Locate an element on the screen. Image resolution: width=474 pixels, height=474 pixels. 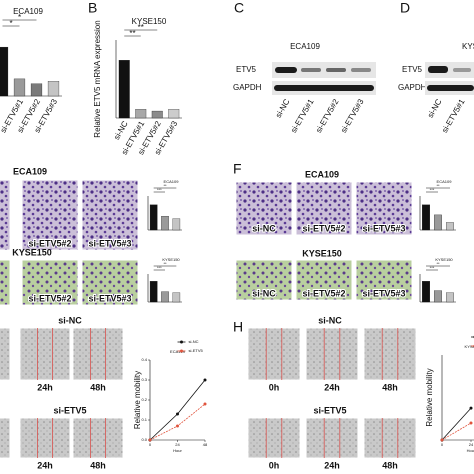
blot-title: ECA109 is located at coordinates (305, 46).